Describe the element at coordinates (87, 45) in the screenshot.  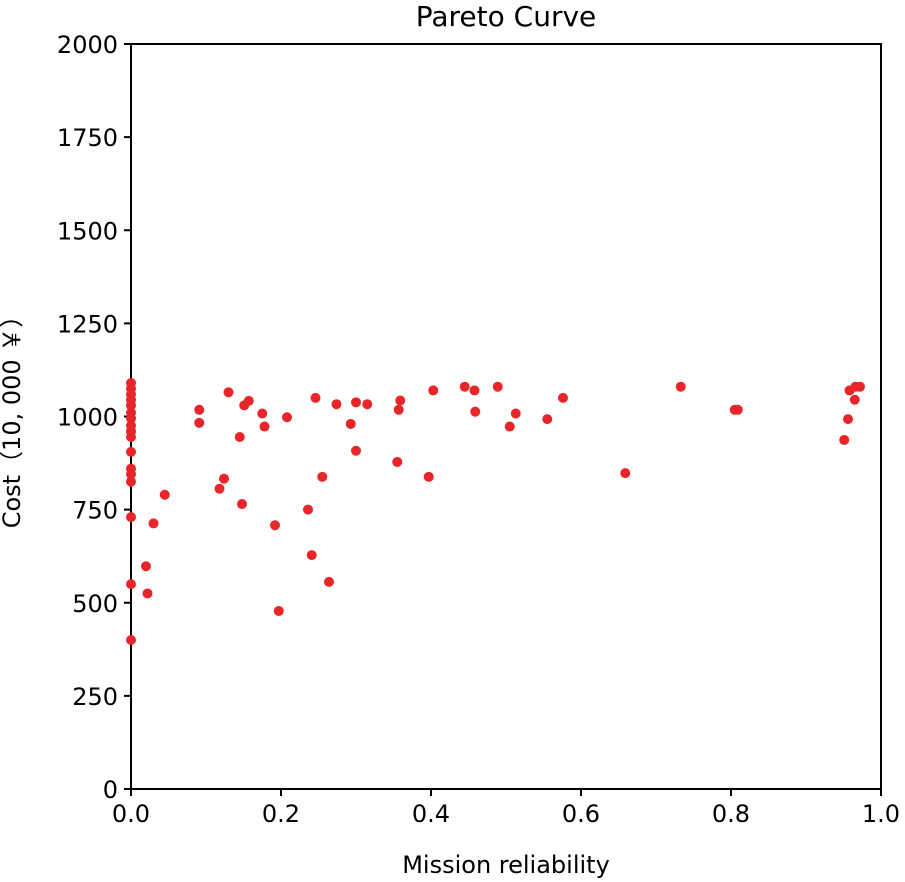
I see `y-tick-label: 2000` at that location.